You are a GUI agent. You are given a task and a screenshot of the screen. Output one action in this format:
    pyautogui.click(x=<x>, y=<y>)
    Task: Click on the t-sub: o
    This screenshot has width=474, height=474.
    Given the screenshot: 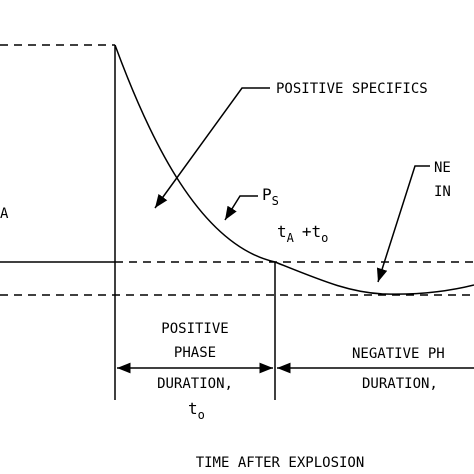 What is the action you would take?
    pyautogui.click(x=324, y=238)
    